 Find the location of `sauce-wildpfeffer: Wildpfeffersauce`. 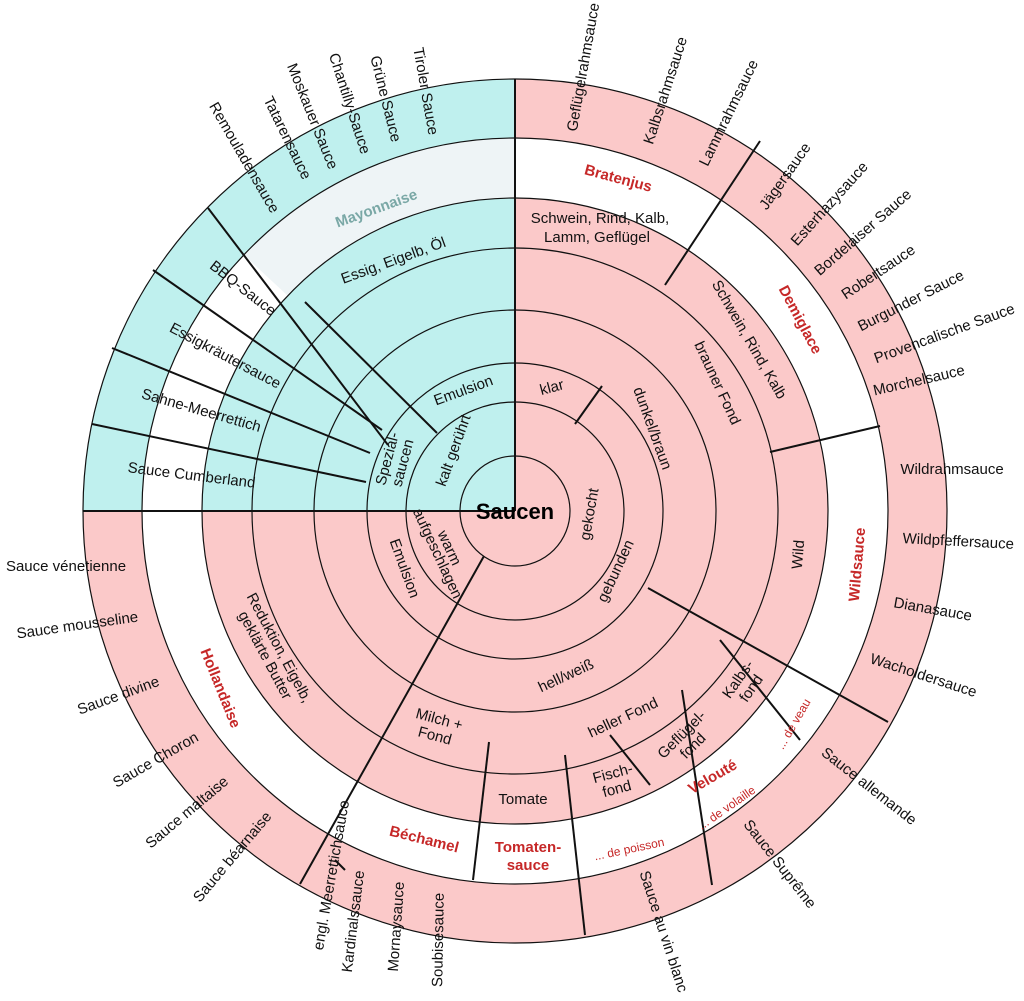

sauce-wildpfeffer: Wildpfeffersauce is located at coordinates (958, 541).